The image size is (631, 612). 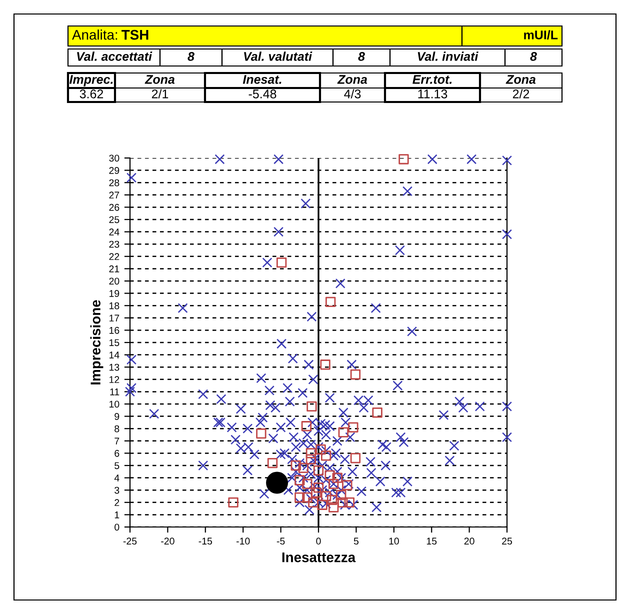 What do you see at coordinates (130, 541) in the screenshot?
I see `x-tick-label: -25` at bounding box center [130, 541].